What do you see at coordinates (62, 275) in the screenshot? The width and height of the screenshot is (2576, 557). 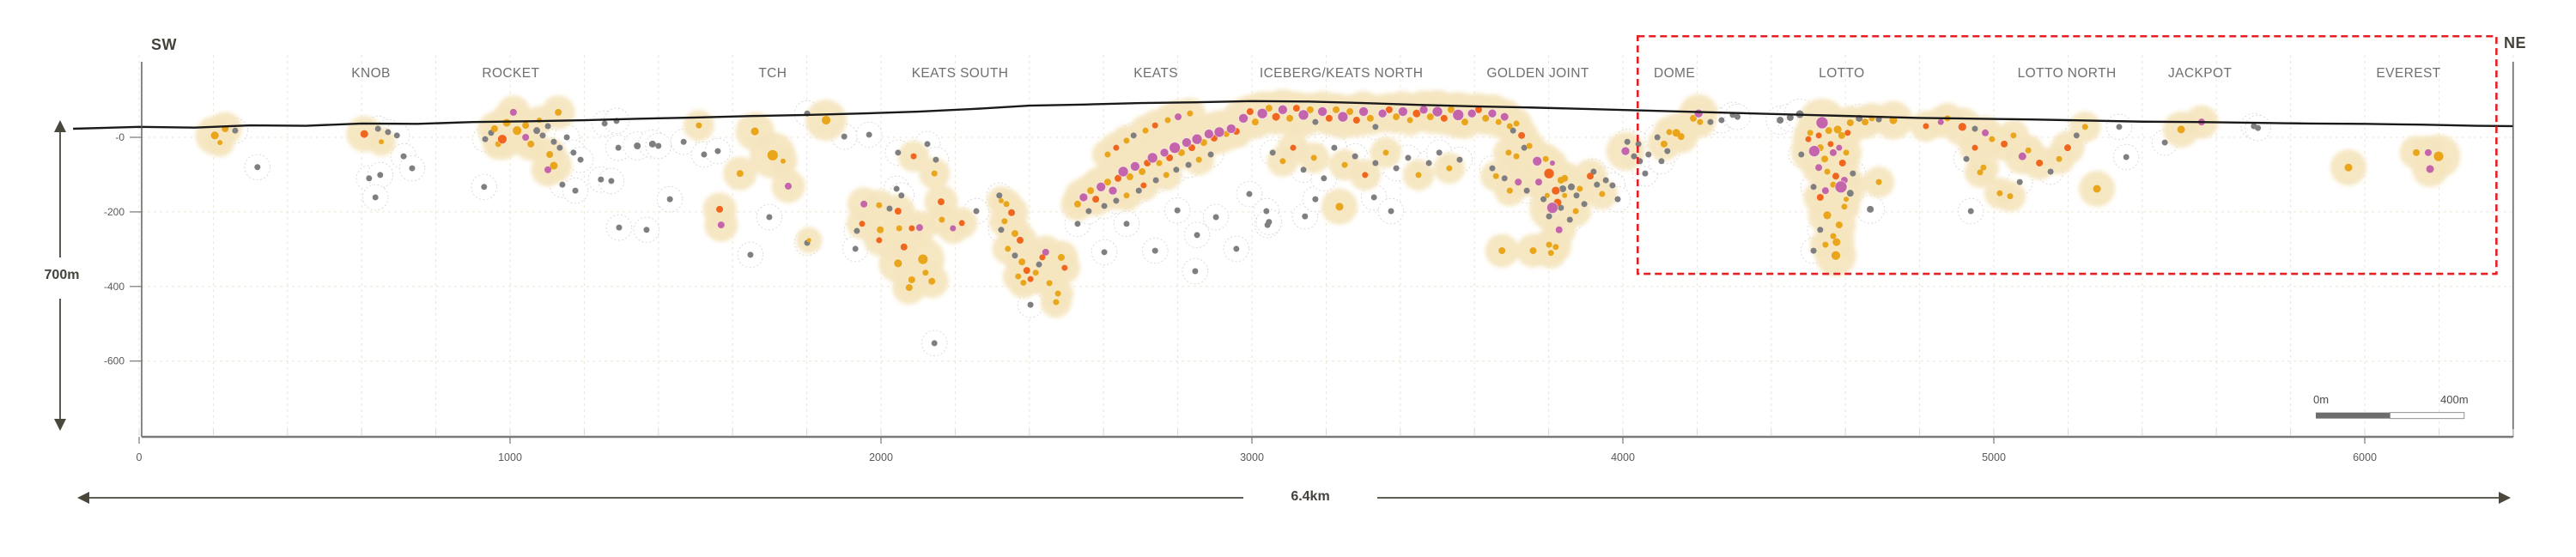 I see `depth-extent-label: 700m` at bounding box center [62, 275].